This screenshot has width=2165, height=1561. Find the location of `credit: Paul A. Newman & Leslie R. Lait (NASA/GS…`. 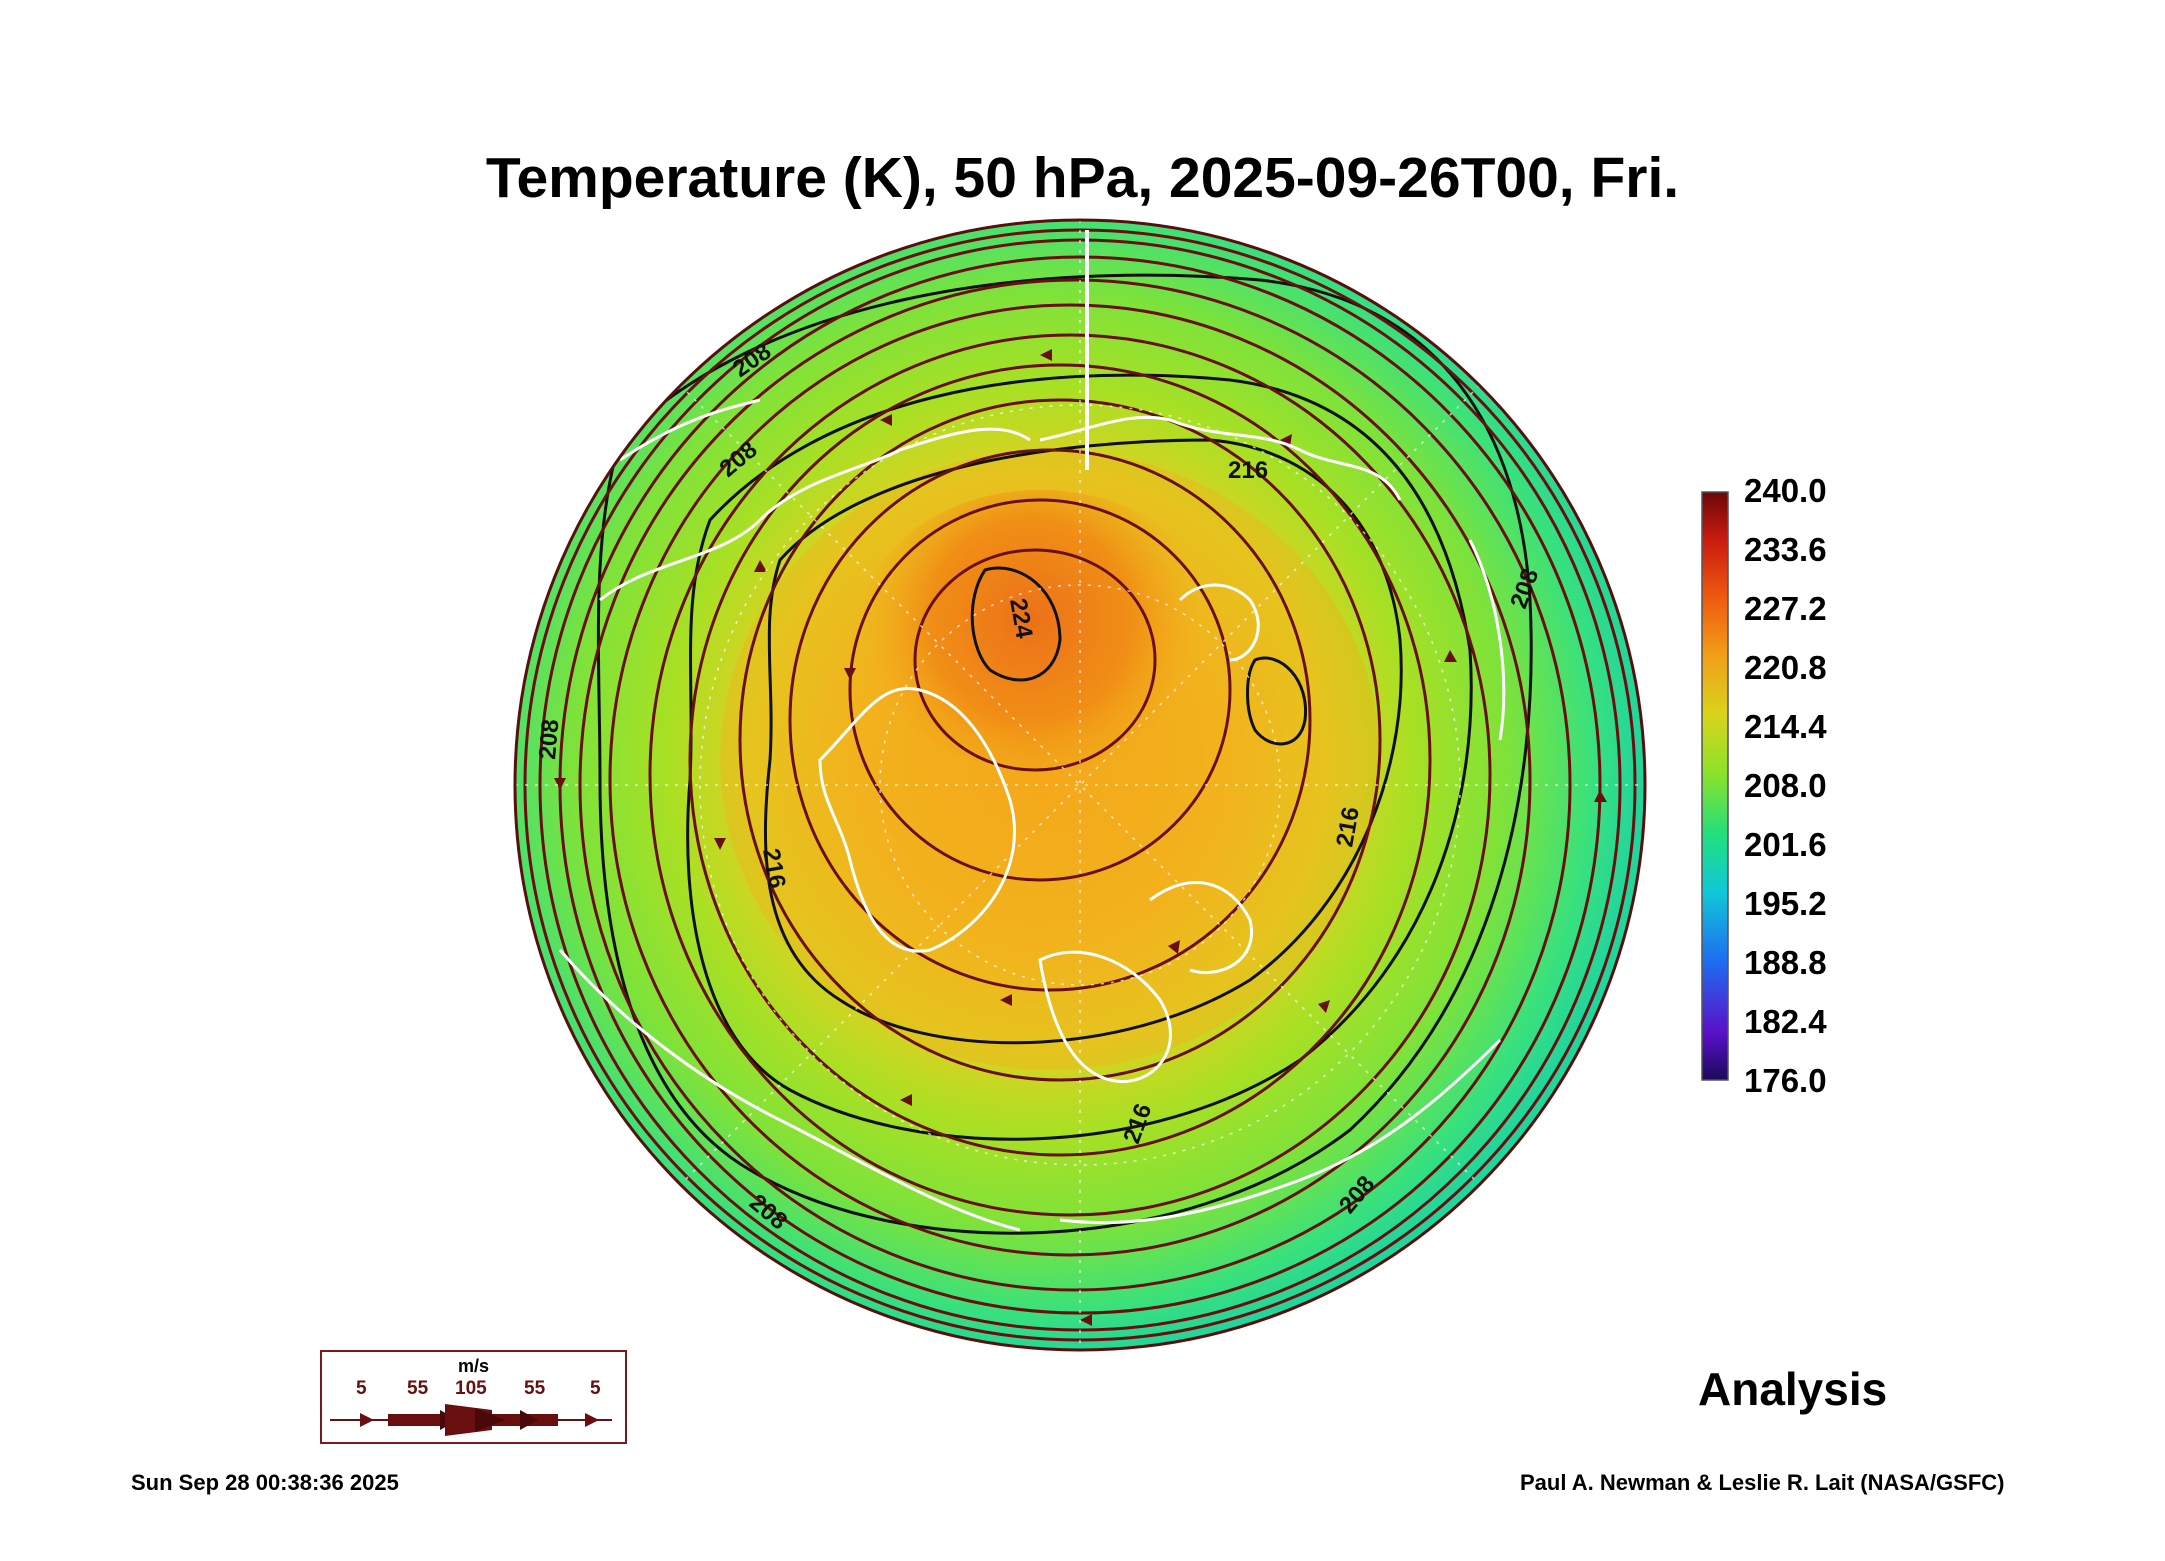

credit: Paul A. Newman & Leslie R. Lait (NASA/GS… is located at coordinates (1762, 1482).